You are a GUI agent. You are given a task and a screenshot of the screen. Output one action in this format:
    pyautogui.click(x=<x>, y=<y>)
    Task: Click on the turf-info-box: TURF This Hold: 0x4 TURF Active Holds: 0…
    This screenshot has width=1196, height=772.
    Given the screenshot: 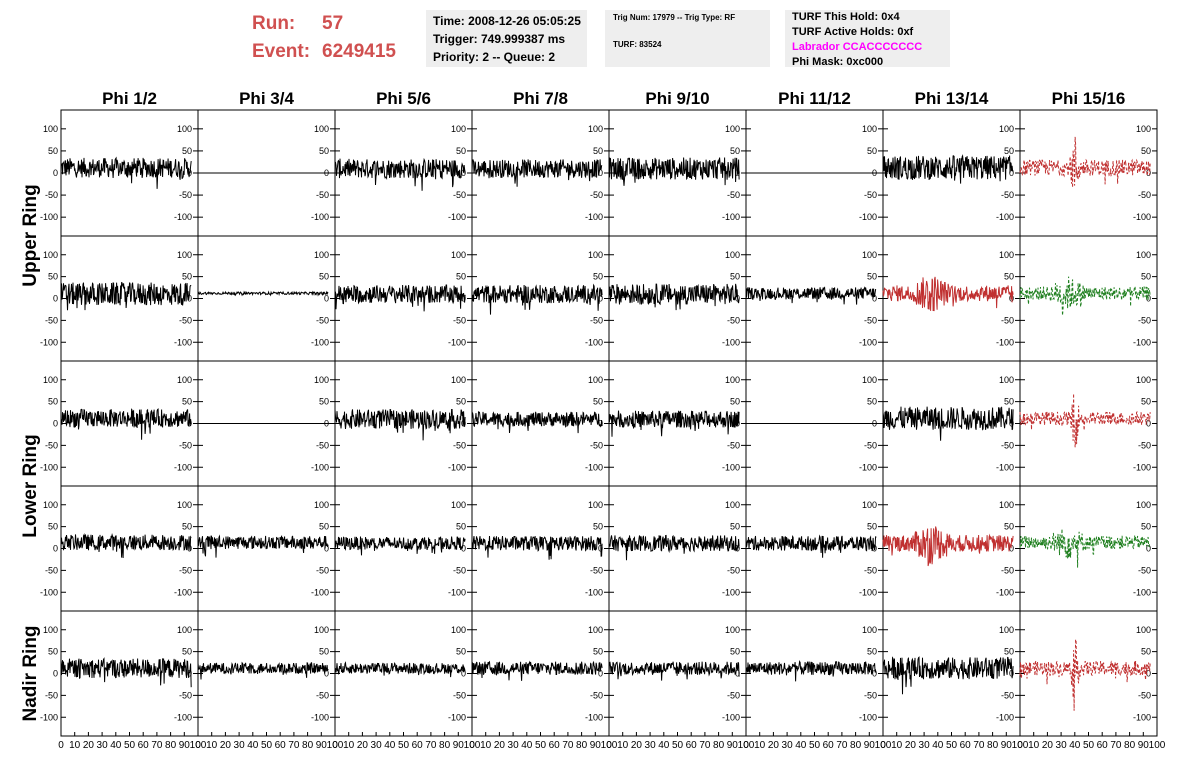 What is the action you would take?
    pyautogui.click(x=867, y=39)
    